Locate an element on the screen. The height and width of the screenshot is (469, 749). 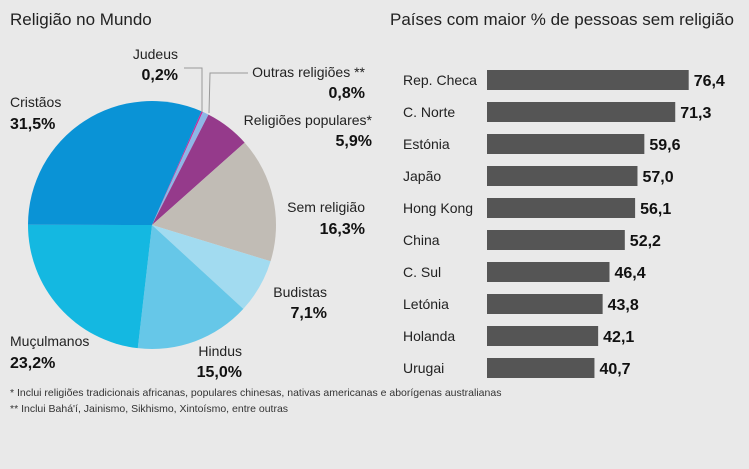
bar-category-label: Urugai is located at coordinates (423, 368).